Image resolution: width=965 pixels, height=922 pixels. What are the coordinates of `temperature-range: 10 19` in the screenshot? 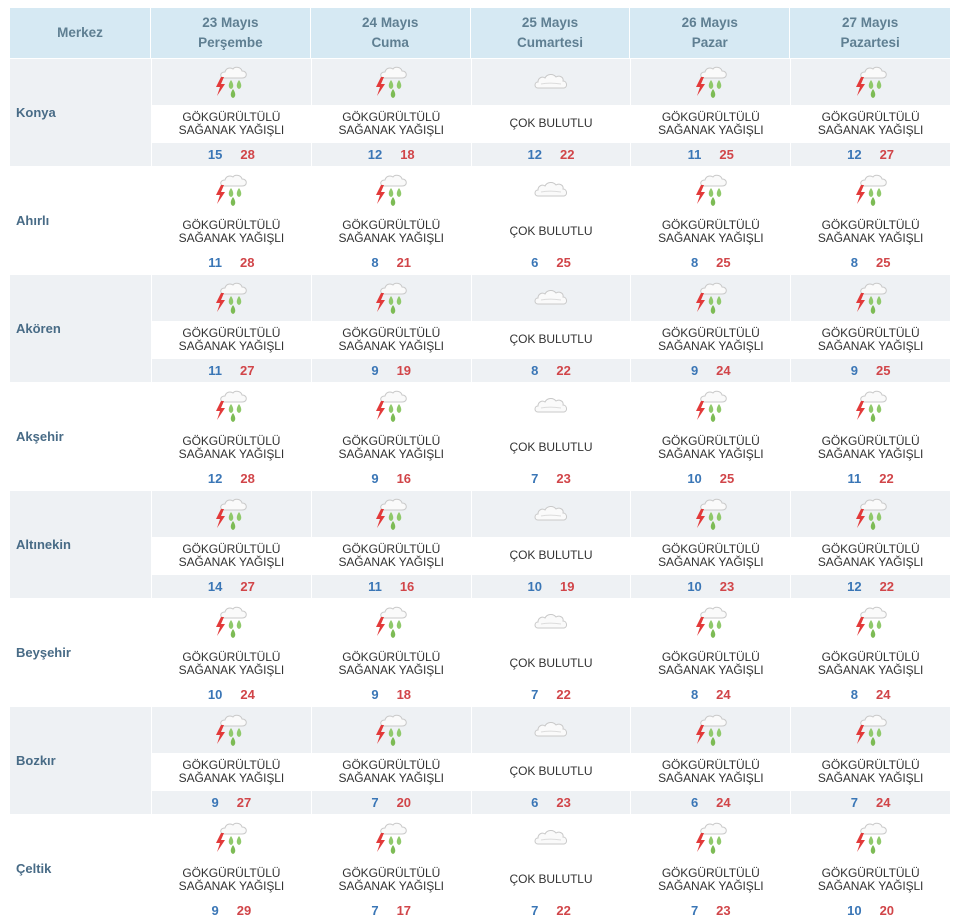 It's located at (551, 586).